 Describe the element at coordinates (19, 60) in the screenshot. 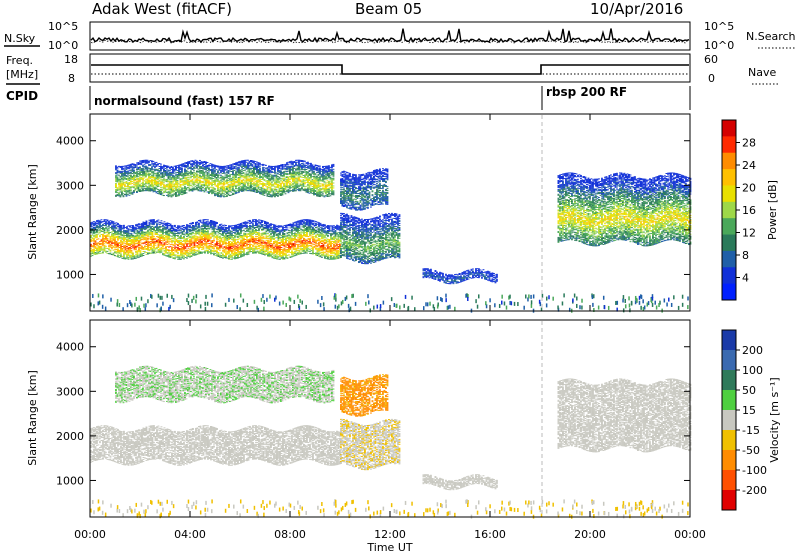

I see `freq-label-1: Freq.` at that location.